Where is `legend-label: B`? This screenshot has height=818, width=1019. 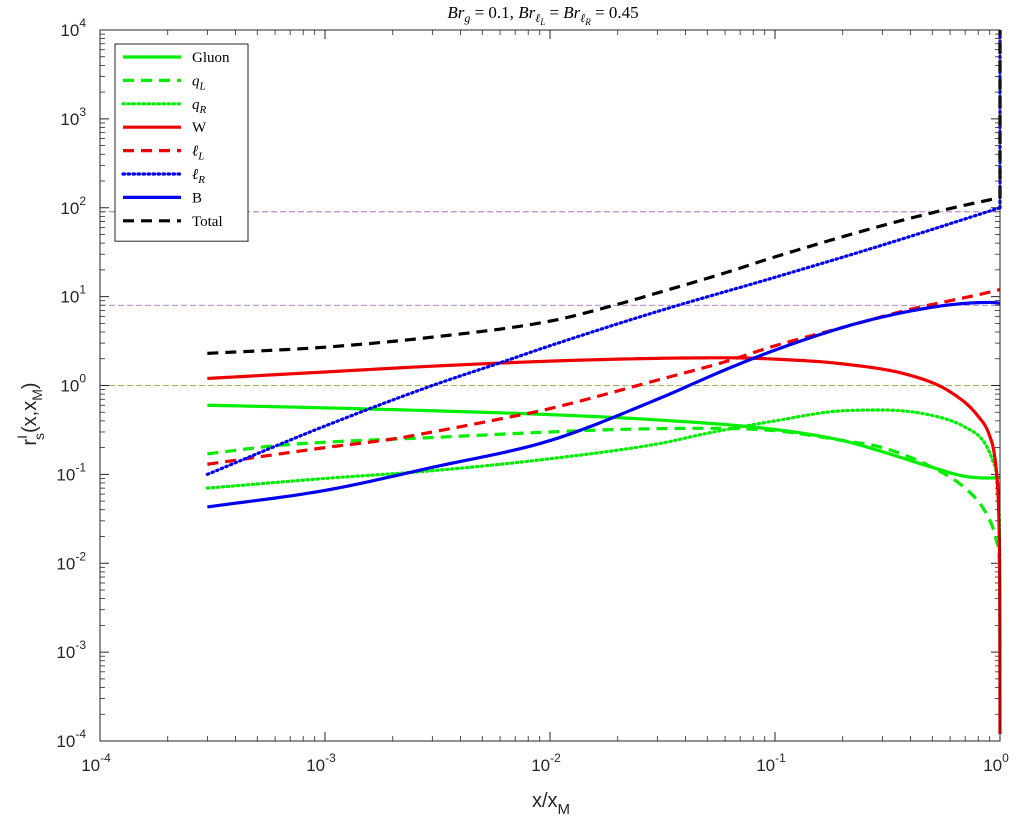 legend-label: B is located at coordinates (197, 198).